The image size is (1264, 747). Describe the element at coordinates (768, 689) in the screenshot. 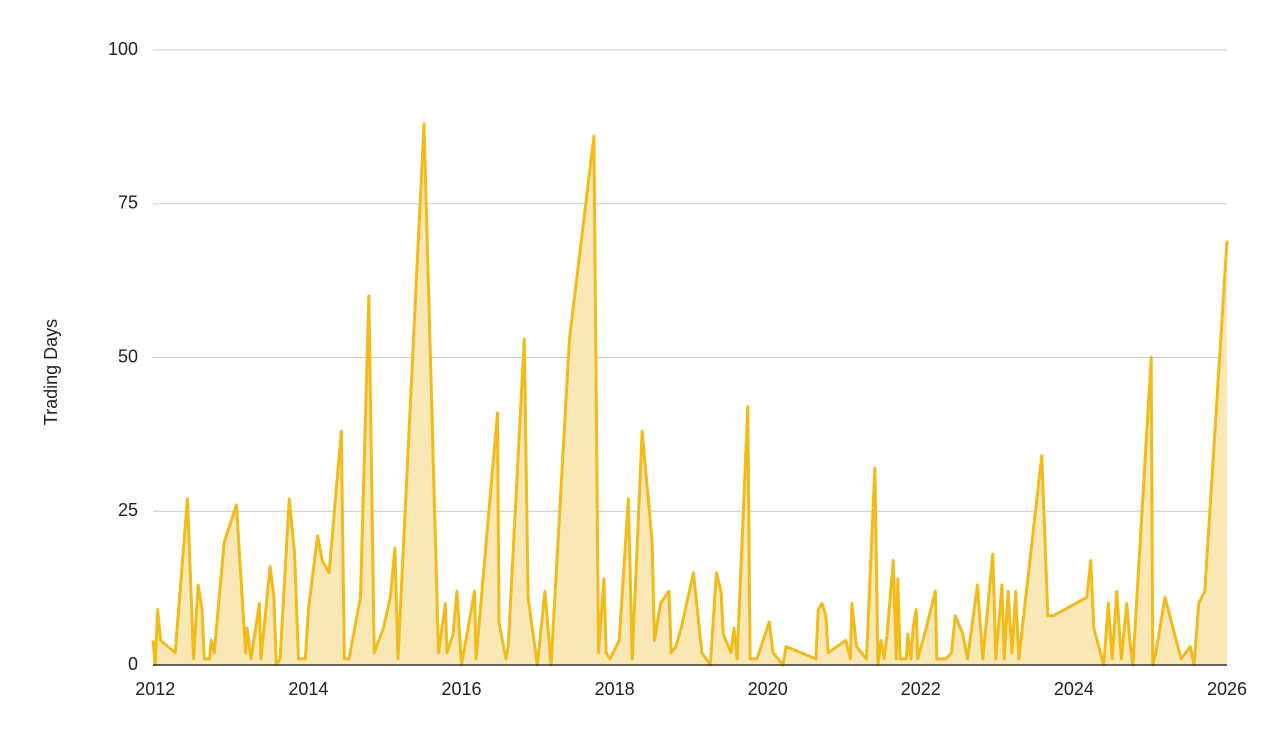

I see `x-tick-label: 2020` at that location.